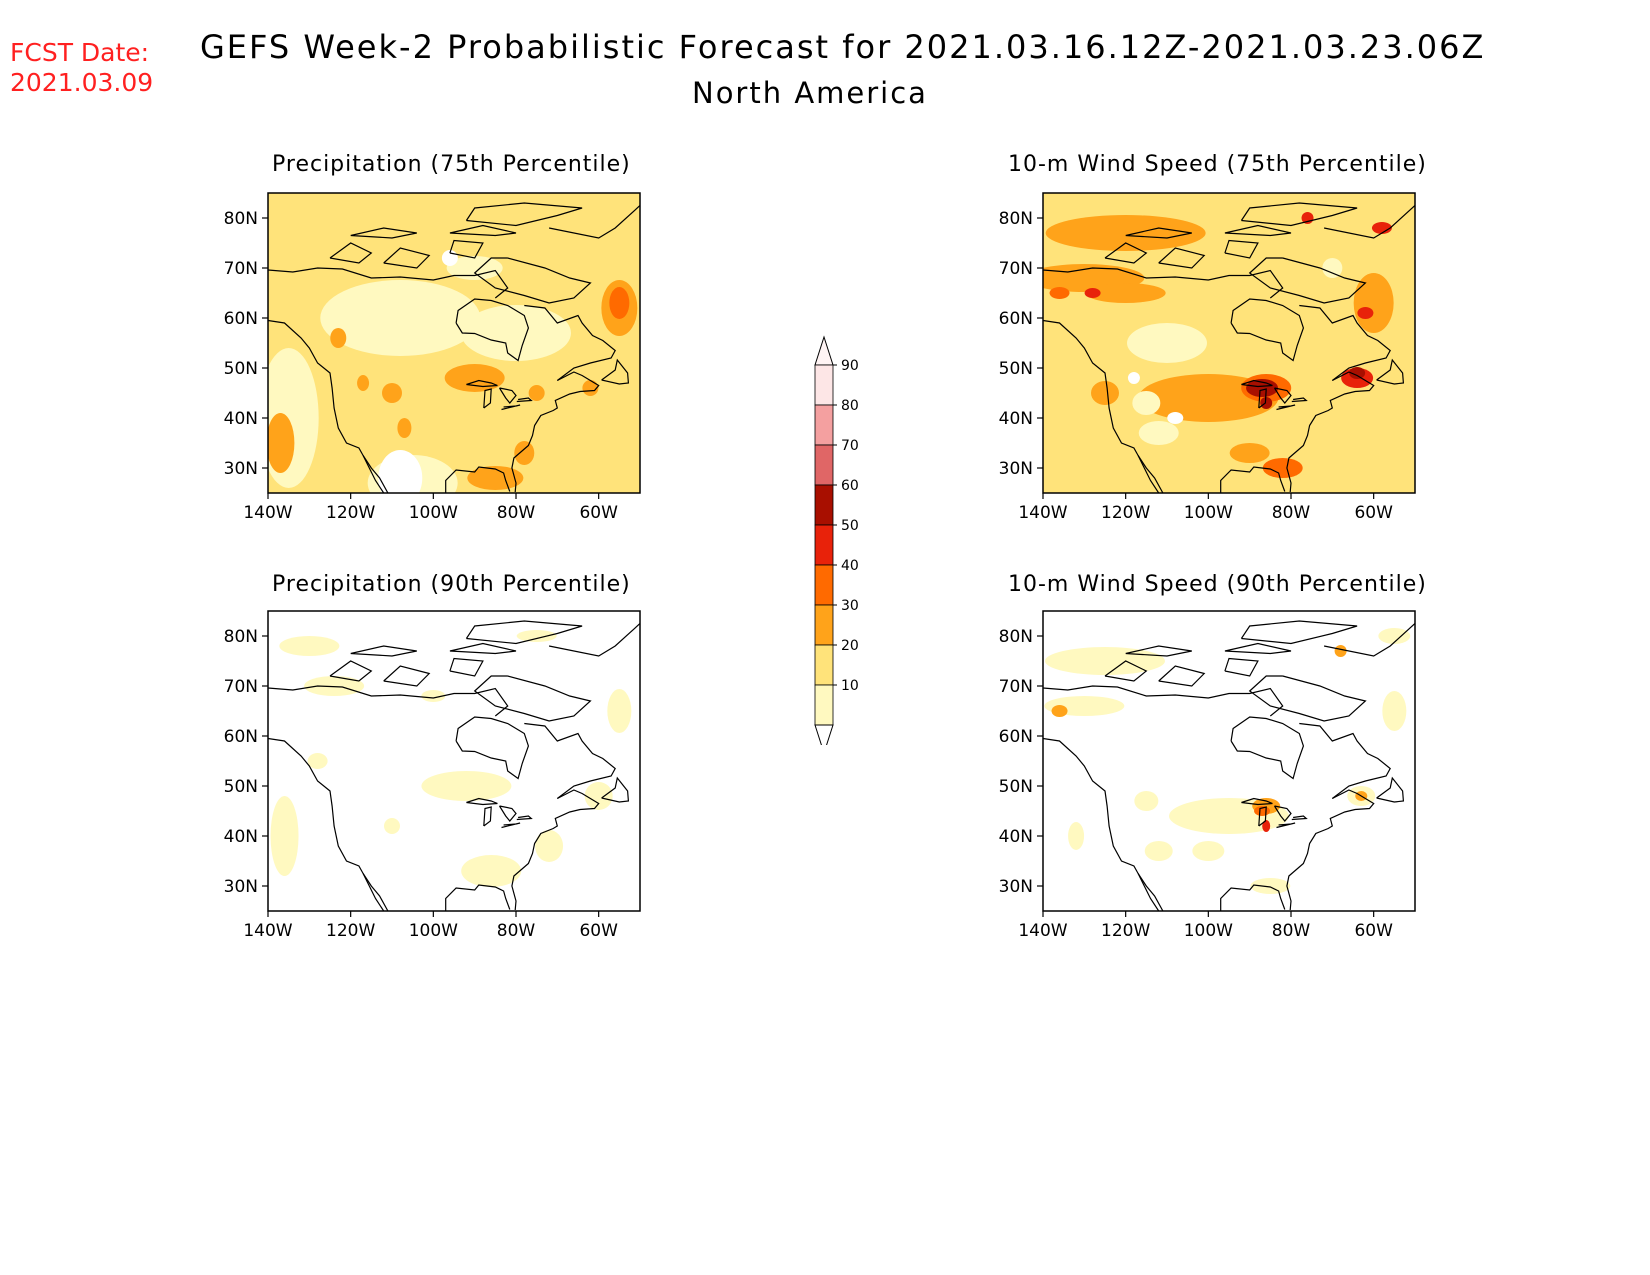  Describe the element at coordinates (850, 646) in the screenshot. I see `colorbar-label: 20` at that location.